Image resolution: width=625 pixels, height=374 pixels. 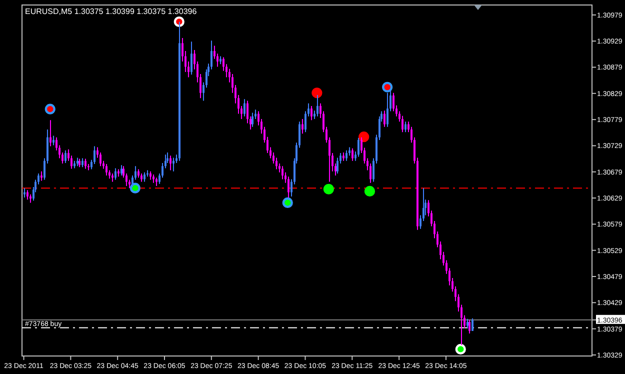 What do you see at coordinates (111, 11) in the screenshot?
I see `chart-title: EURUSD,M5 1.30375 1.30399 1.30375 1.30396` at bounding box center [111, 11].